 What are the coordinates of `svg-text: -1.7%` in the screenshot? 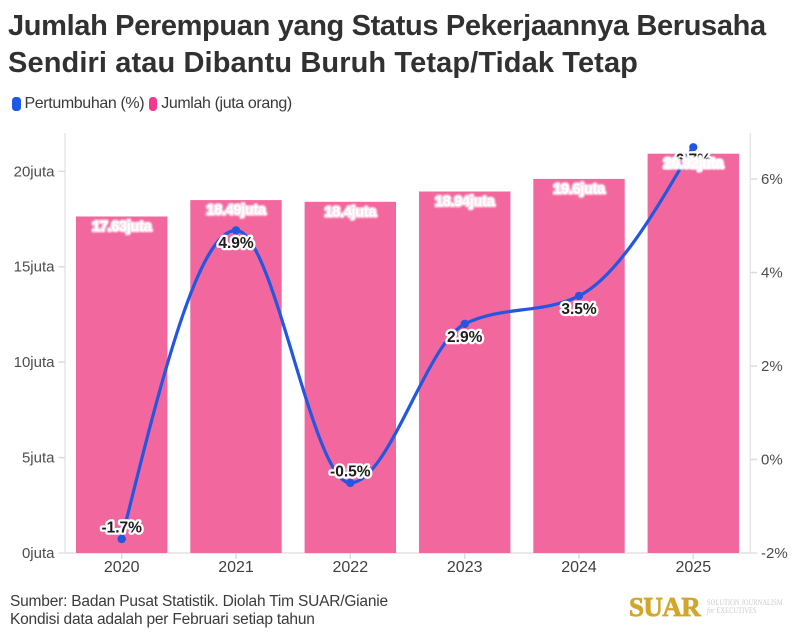 It's located at (121, 528).